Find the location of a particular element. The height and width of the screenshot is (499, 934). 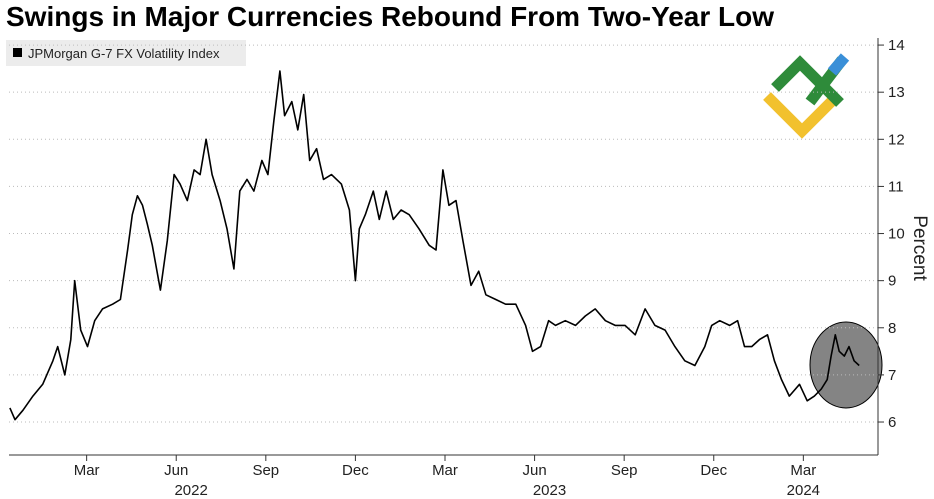

legend-label: JPMorgan G-7 FX Volatility Index is located at coordinates (124, 53).